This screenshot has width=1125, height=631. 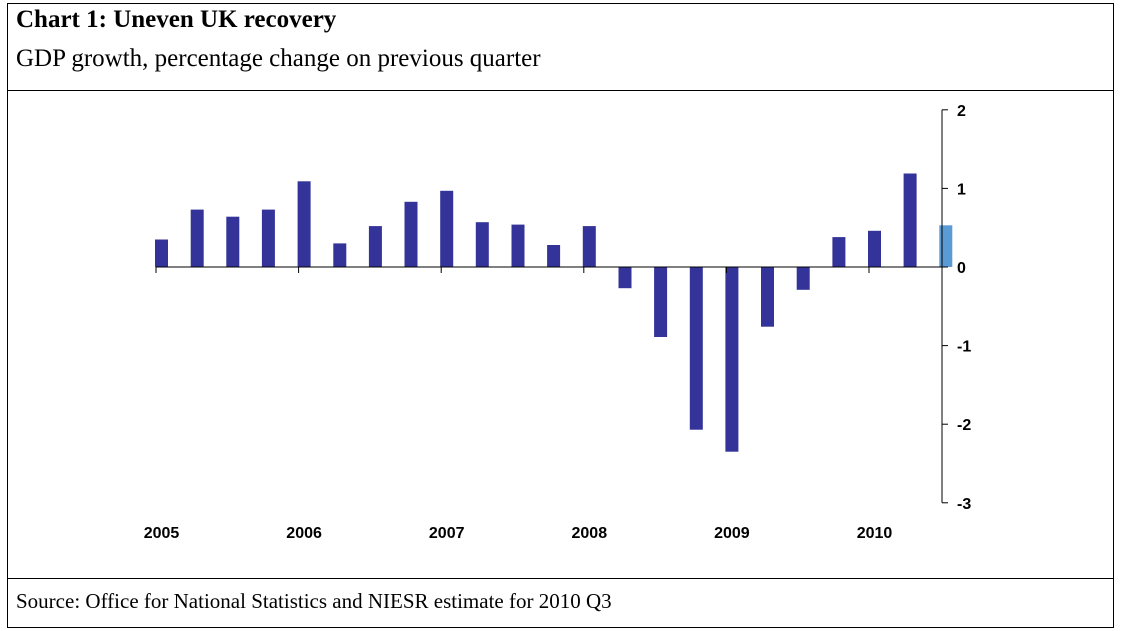 I want to click on y-tick-label: -2, so click(x=964, y=425).